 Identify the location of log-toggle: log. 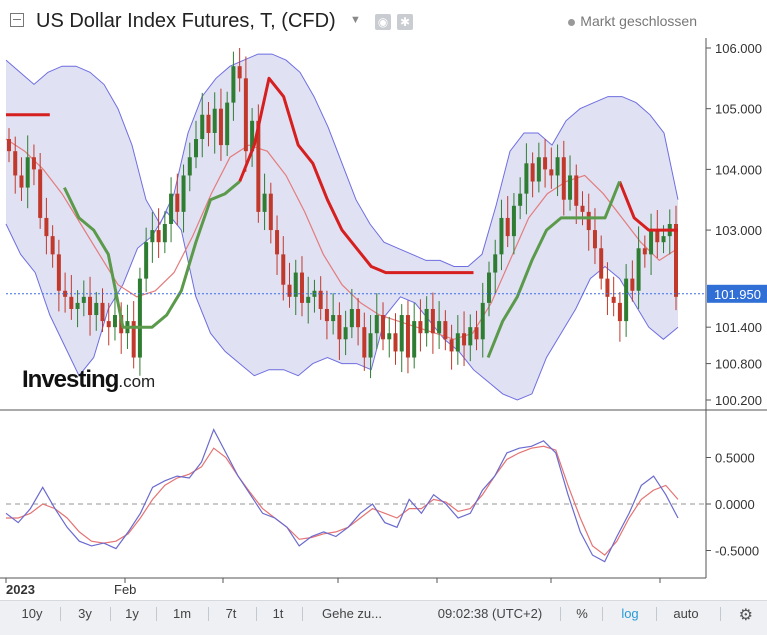
(630, 613).